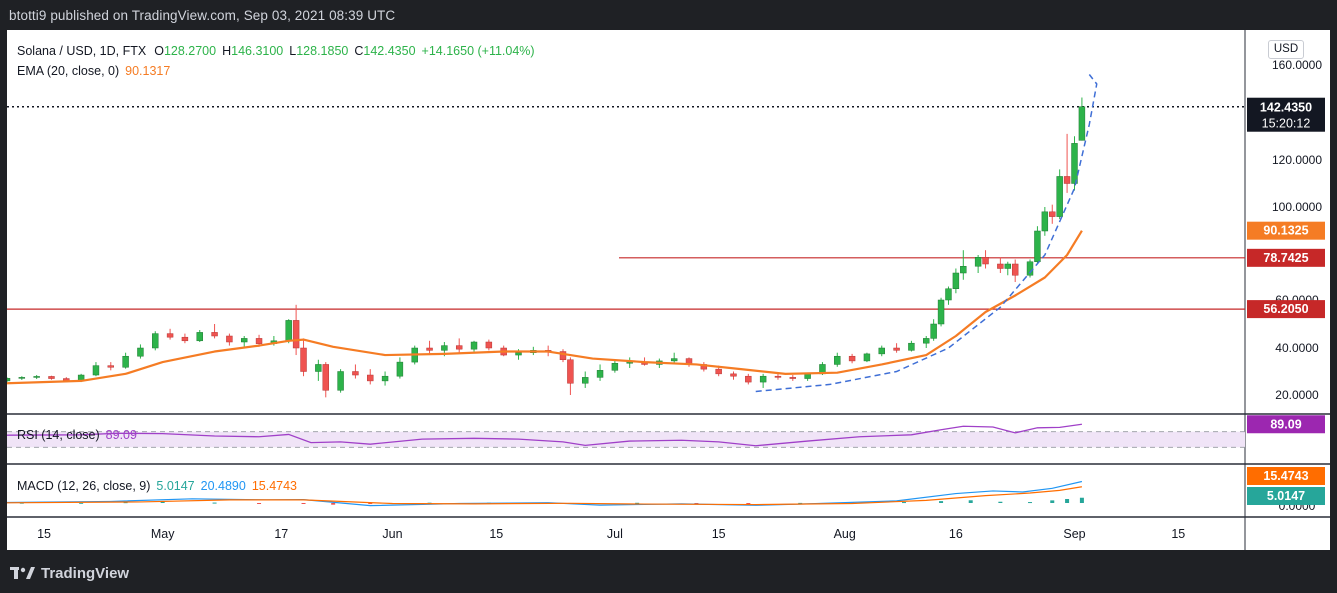  I want to click on macd-histogram-badge: 5.0147, so click(1286, 496).